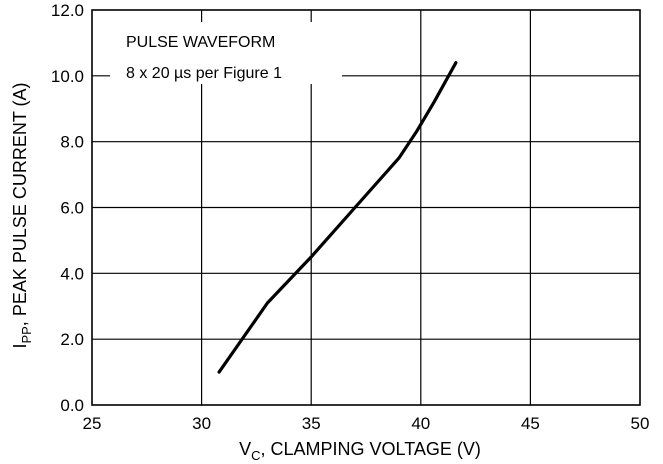 This screenshot has width=663, height=464. I want to click on x-axis-title: VC, CLAMPING VOLTAGE (V), so click(360, 451).